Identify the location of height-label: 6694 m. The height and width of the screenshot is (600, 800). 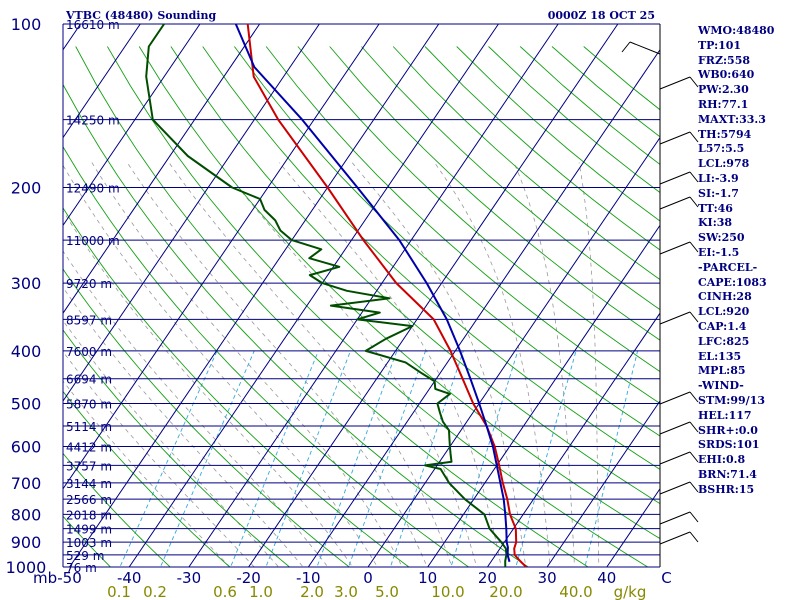
(89, 380).